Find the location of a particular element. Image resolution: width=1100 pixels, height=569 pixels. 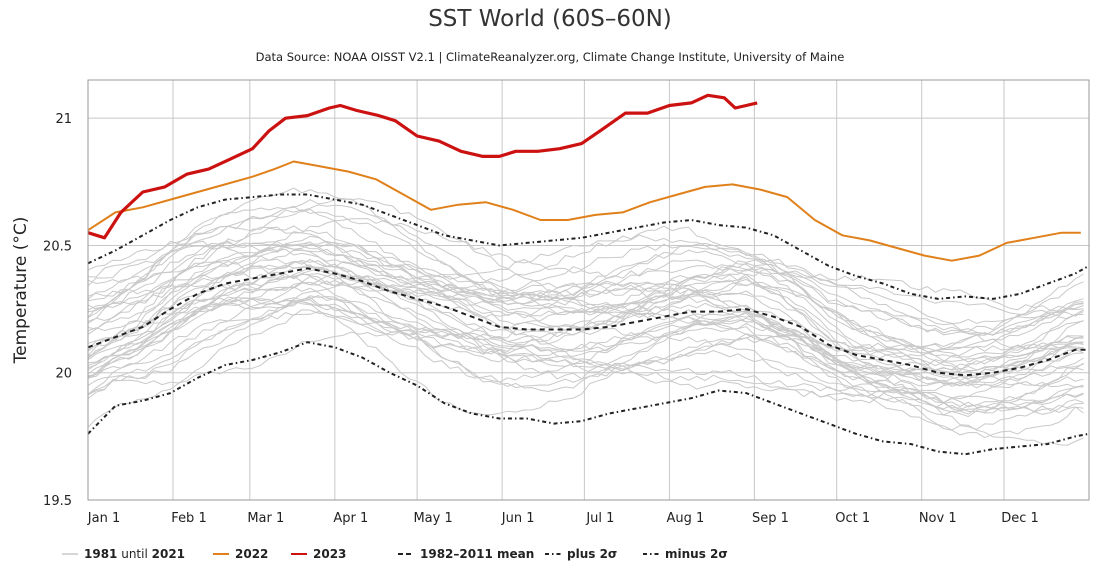

x-tick-label: Dec 1 is located at coordinates (1020, 518).